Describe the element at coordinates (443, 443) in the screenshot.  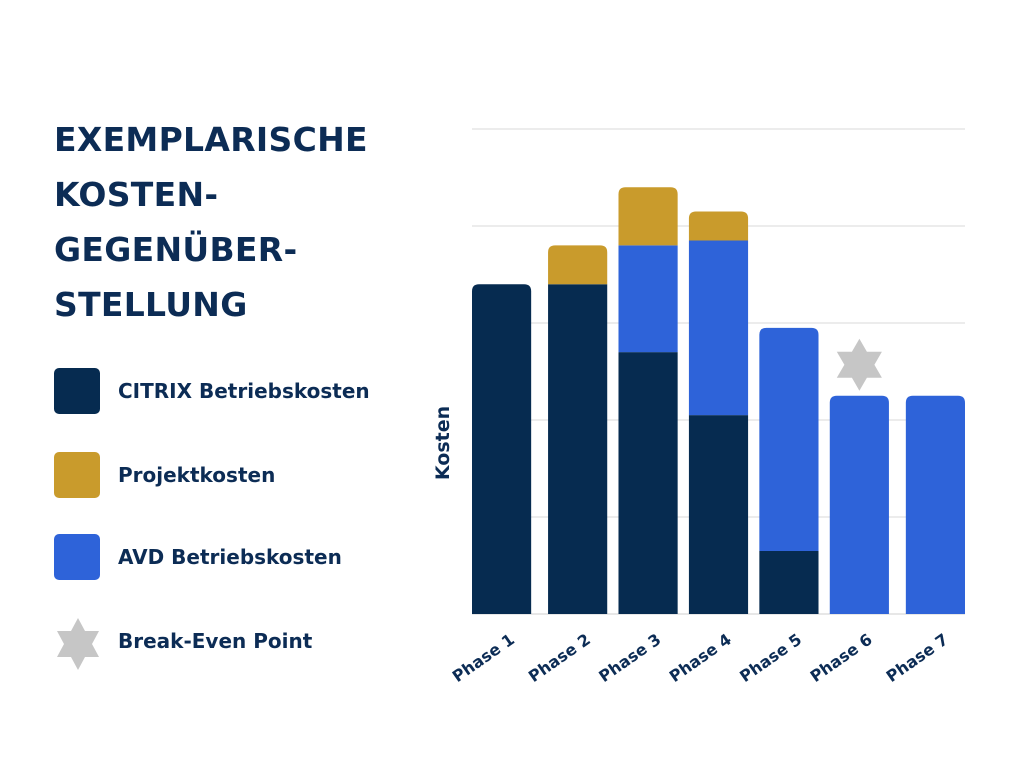
I see `y-axis-label: Kosten` at that location.